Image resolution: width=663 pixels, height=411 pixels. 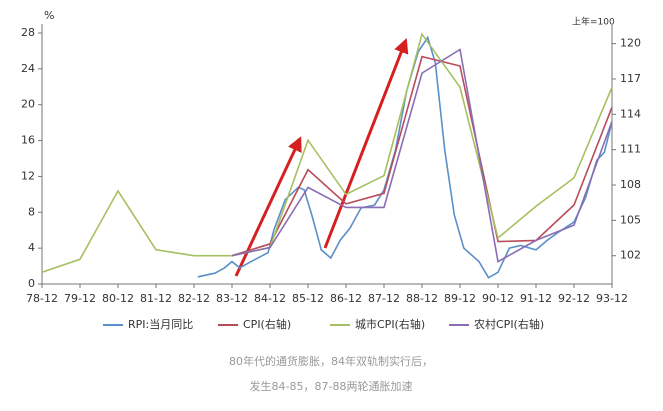 I want to click on y-tick-label: 8, so click(x=31, y=211).